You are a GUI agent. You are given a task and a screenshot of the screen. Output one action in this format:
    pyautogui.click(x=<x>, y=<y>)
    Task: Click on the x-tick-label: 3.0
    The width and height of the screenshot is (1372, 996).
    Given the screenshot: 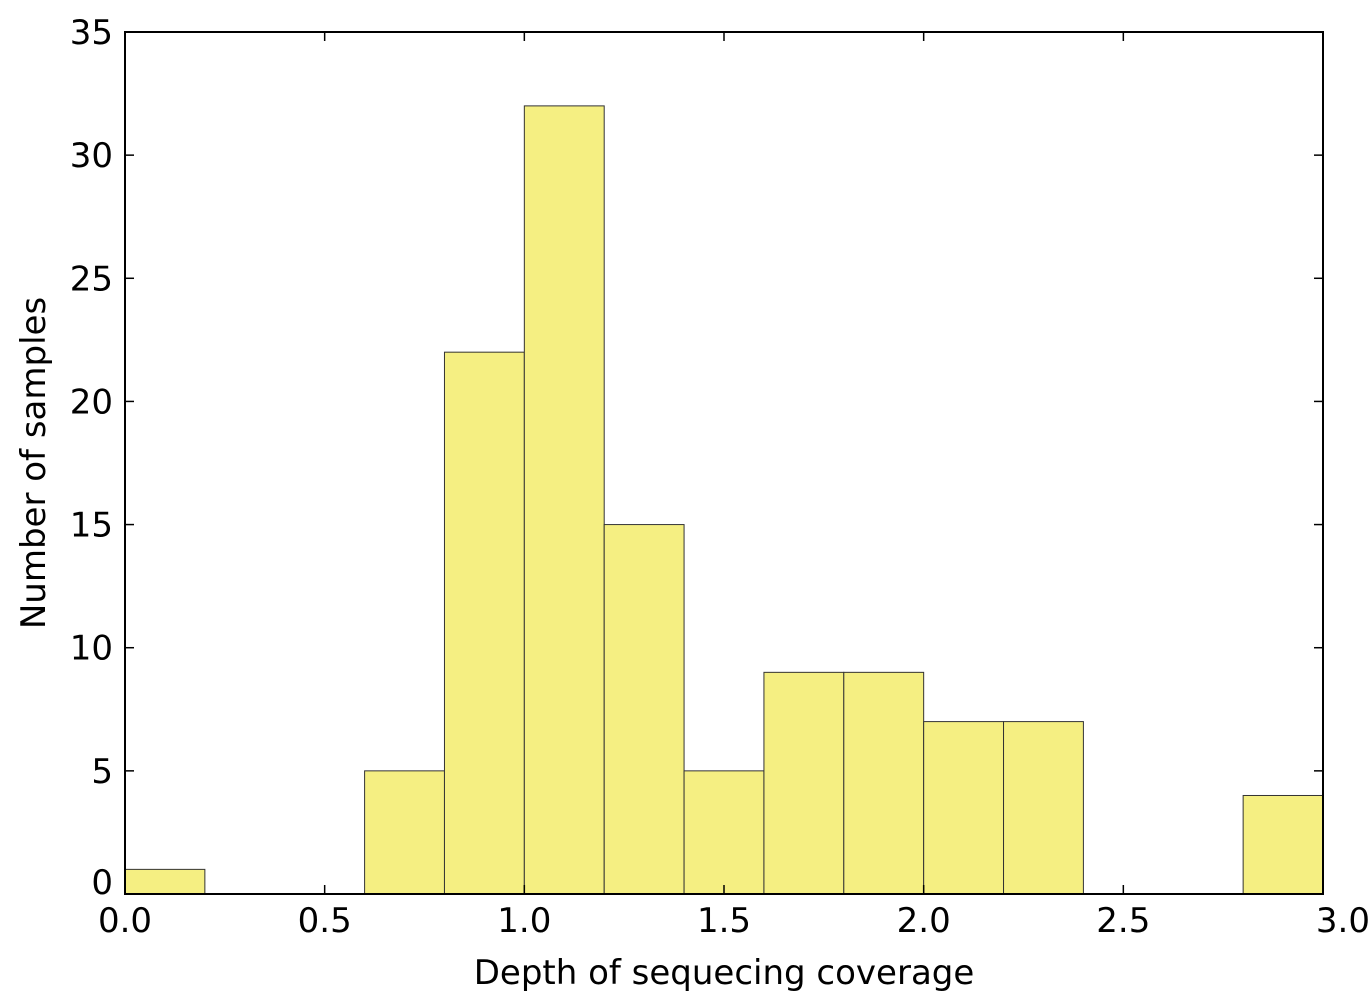 What is the action you would take?
    pyautogui.click(x=1343, y=921)
    